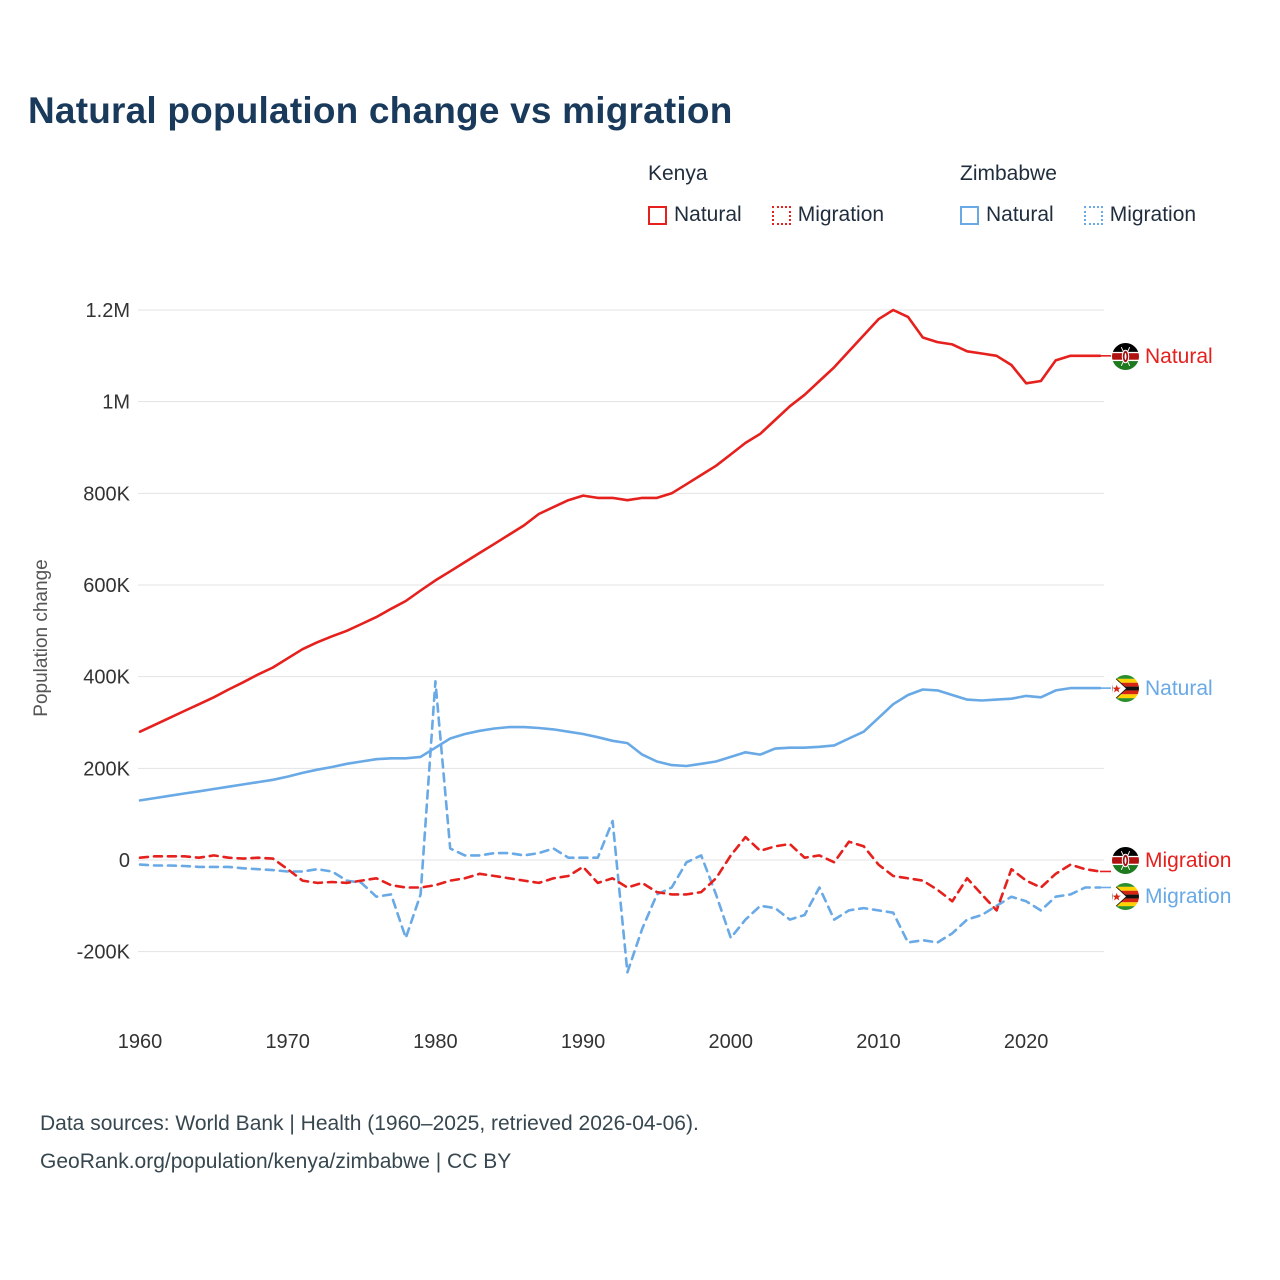  What do you see at coordinates (116, 403) in the screenshot?
I see `svg-text: 1M` at bounding box center [116, 403].